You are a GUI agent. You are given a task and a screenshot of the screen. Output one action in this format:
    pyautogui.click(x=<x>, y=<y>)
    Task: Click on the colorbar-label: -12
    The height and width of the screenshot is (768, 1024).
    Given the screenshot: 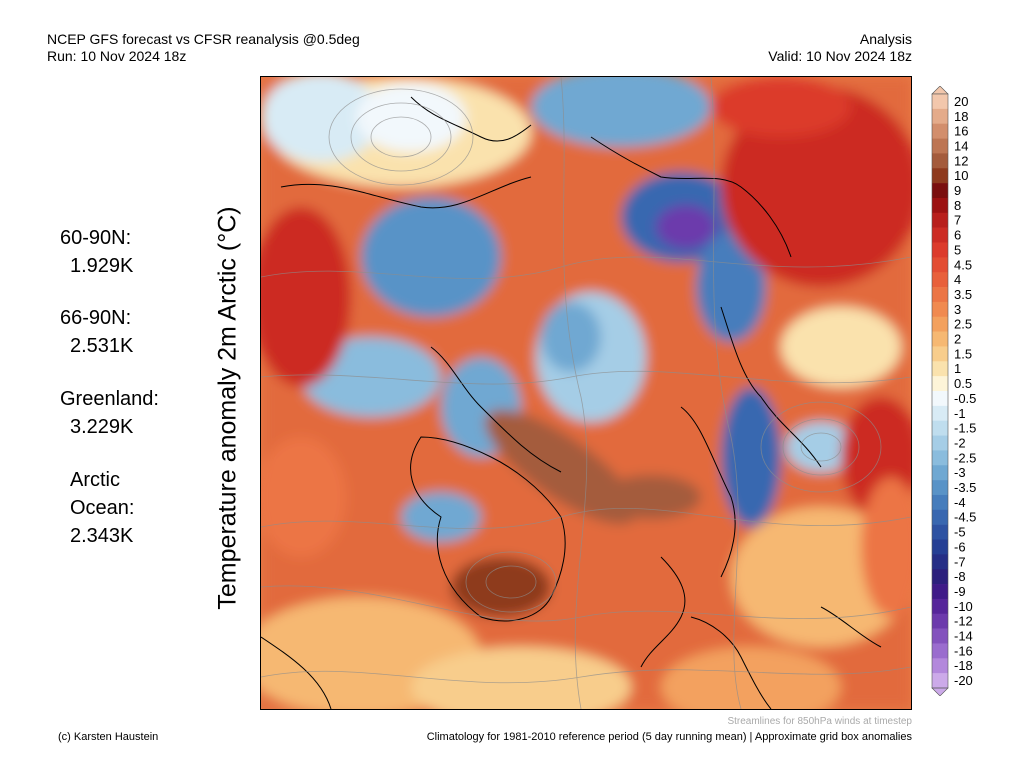 What is the action you would take?
    pyautogui.click(x=963, y=621)
    